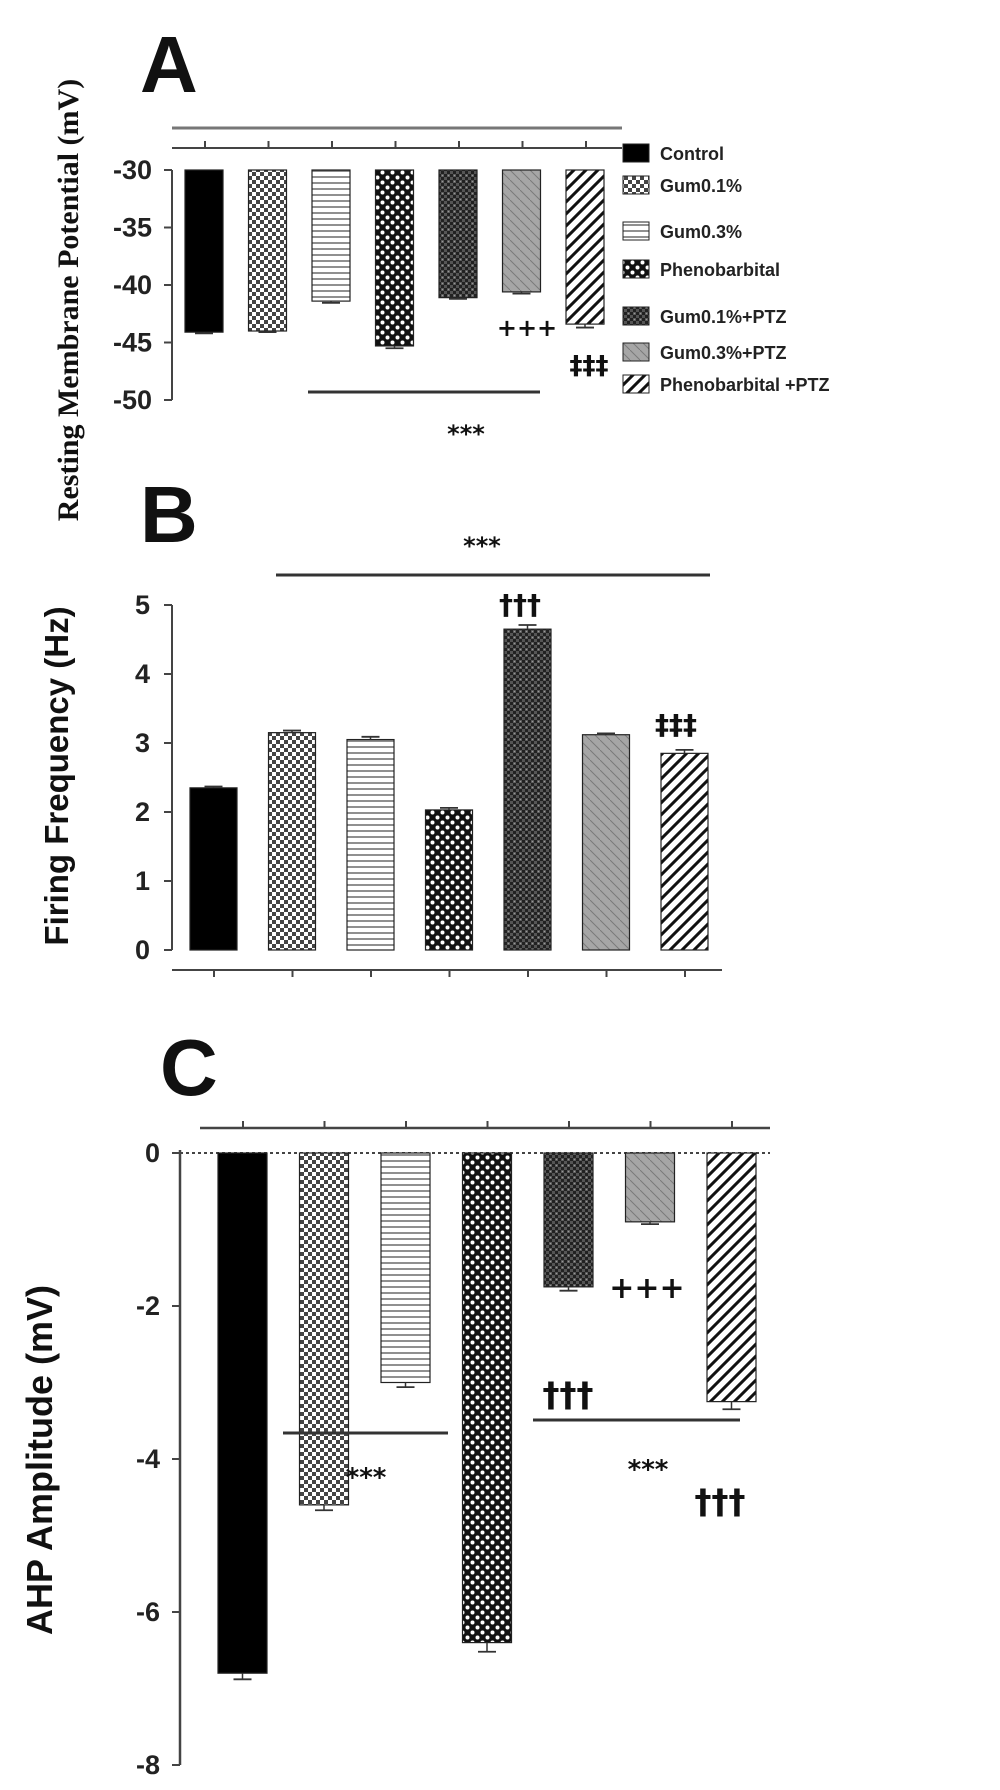 Image resolution: width=1000 pixels, height=1790 pixels. Describe the element at coordinates (514, 1396) in the screenshot. I see `significance-annotations: ††† +++ ††† *** ***` at that location.